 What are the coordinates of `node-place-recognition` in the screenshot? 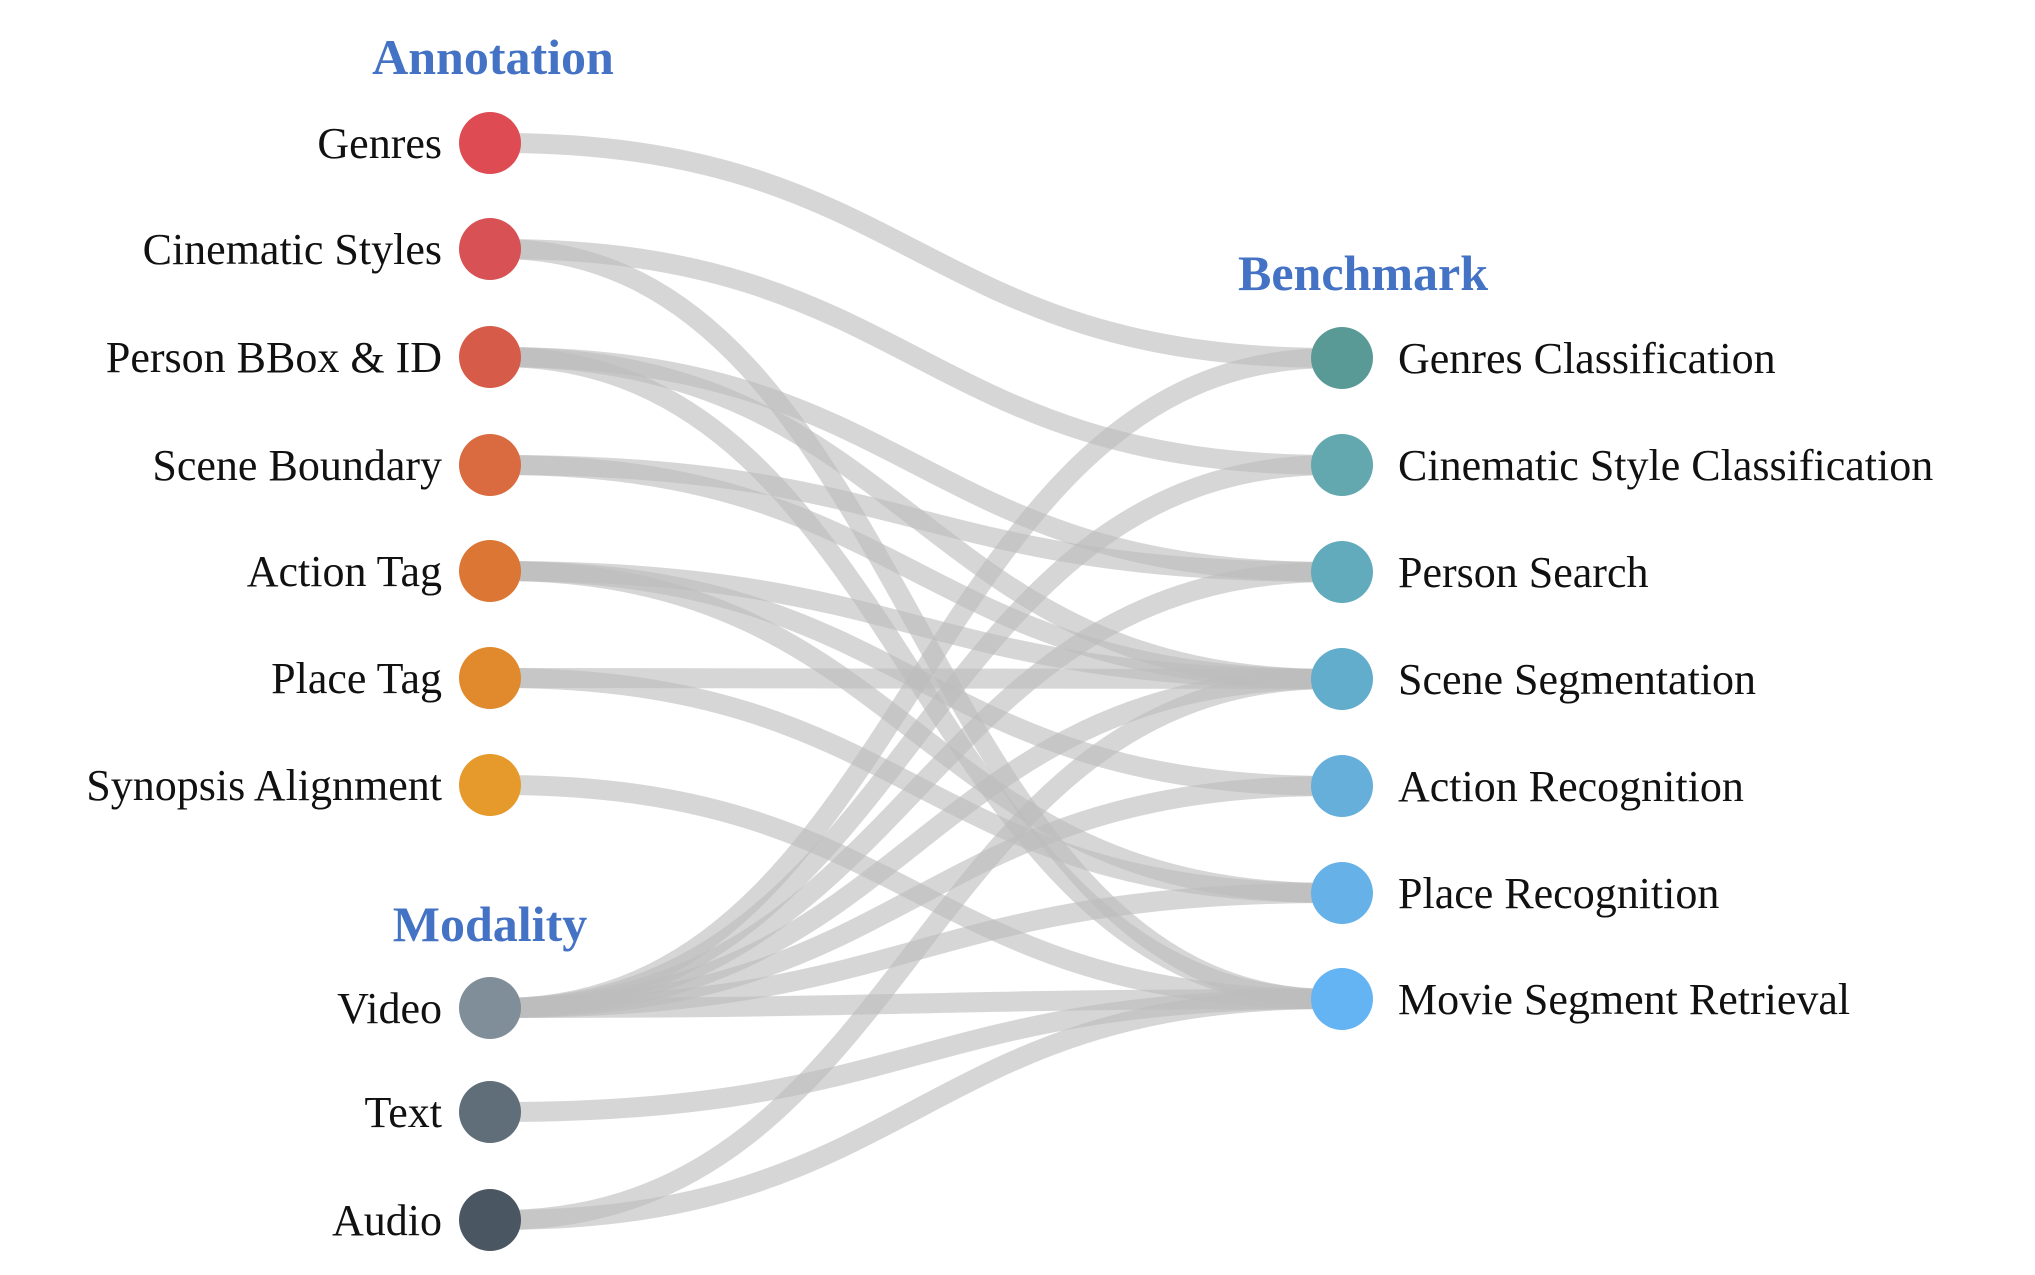 It's located at (1342, 893).